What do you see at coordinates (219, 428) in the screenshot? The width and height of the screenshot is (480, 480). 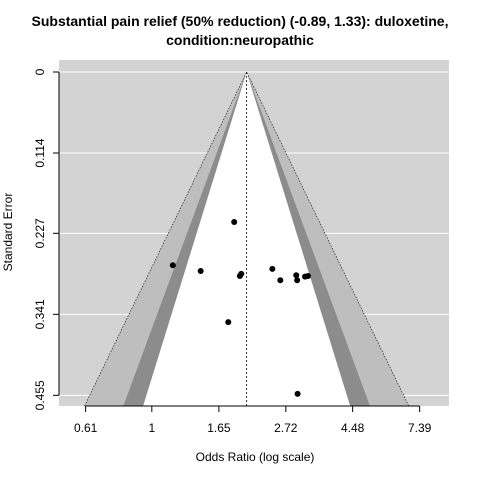 I see `x-tick-label: 1.65` at bounding box center [219, 428].